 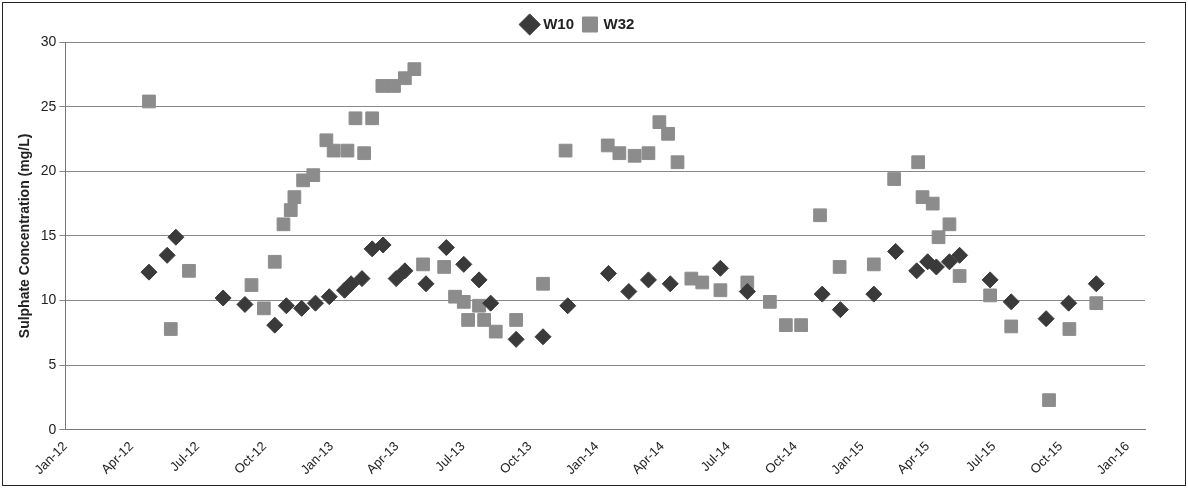 I want to click on y-tick-label: 5, so click(x=52, y=364).